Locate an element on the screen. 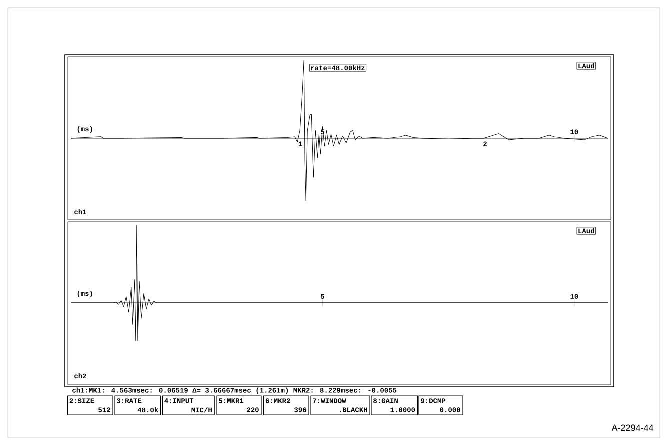 The image size is (668, 442). text: A-2294-44 is located at coordinates (633, 428).